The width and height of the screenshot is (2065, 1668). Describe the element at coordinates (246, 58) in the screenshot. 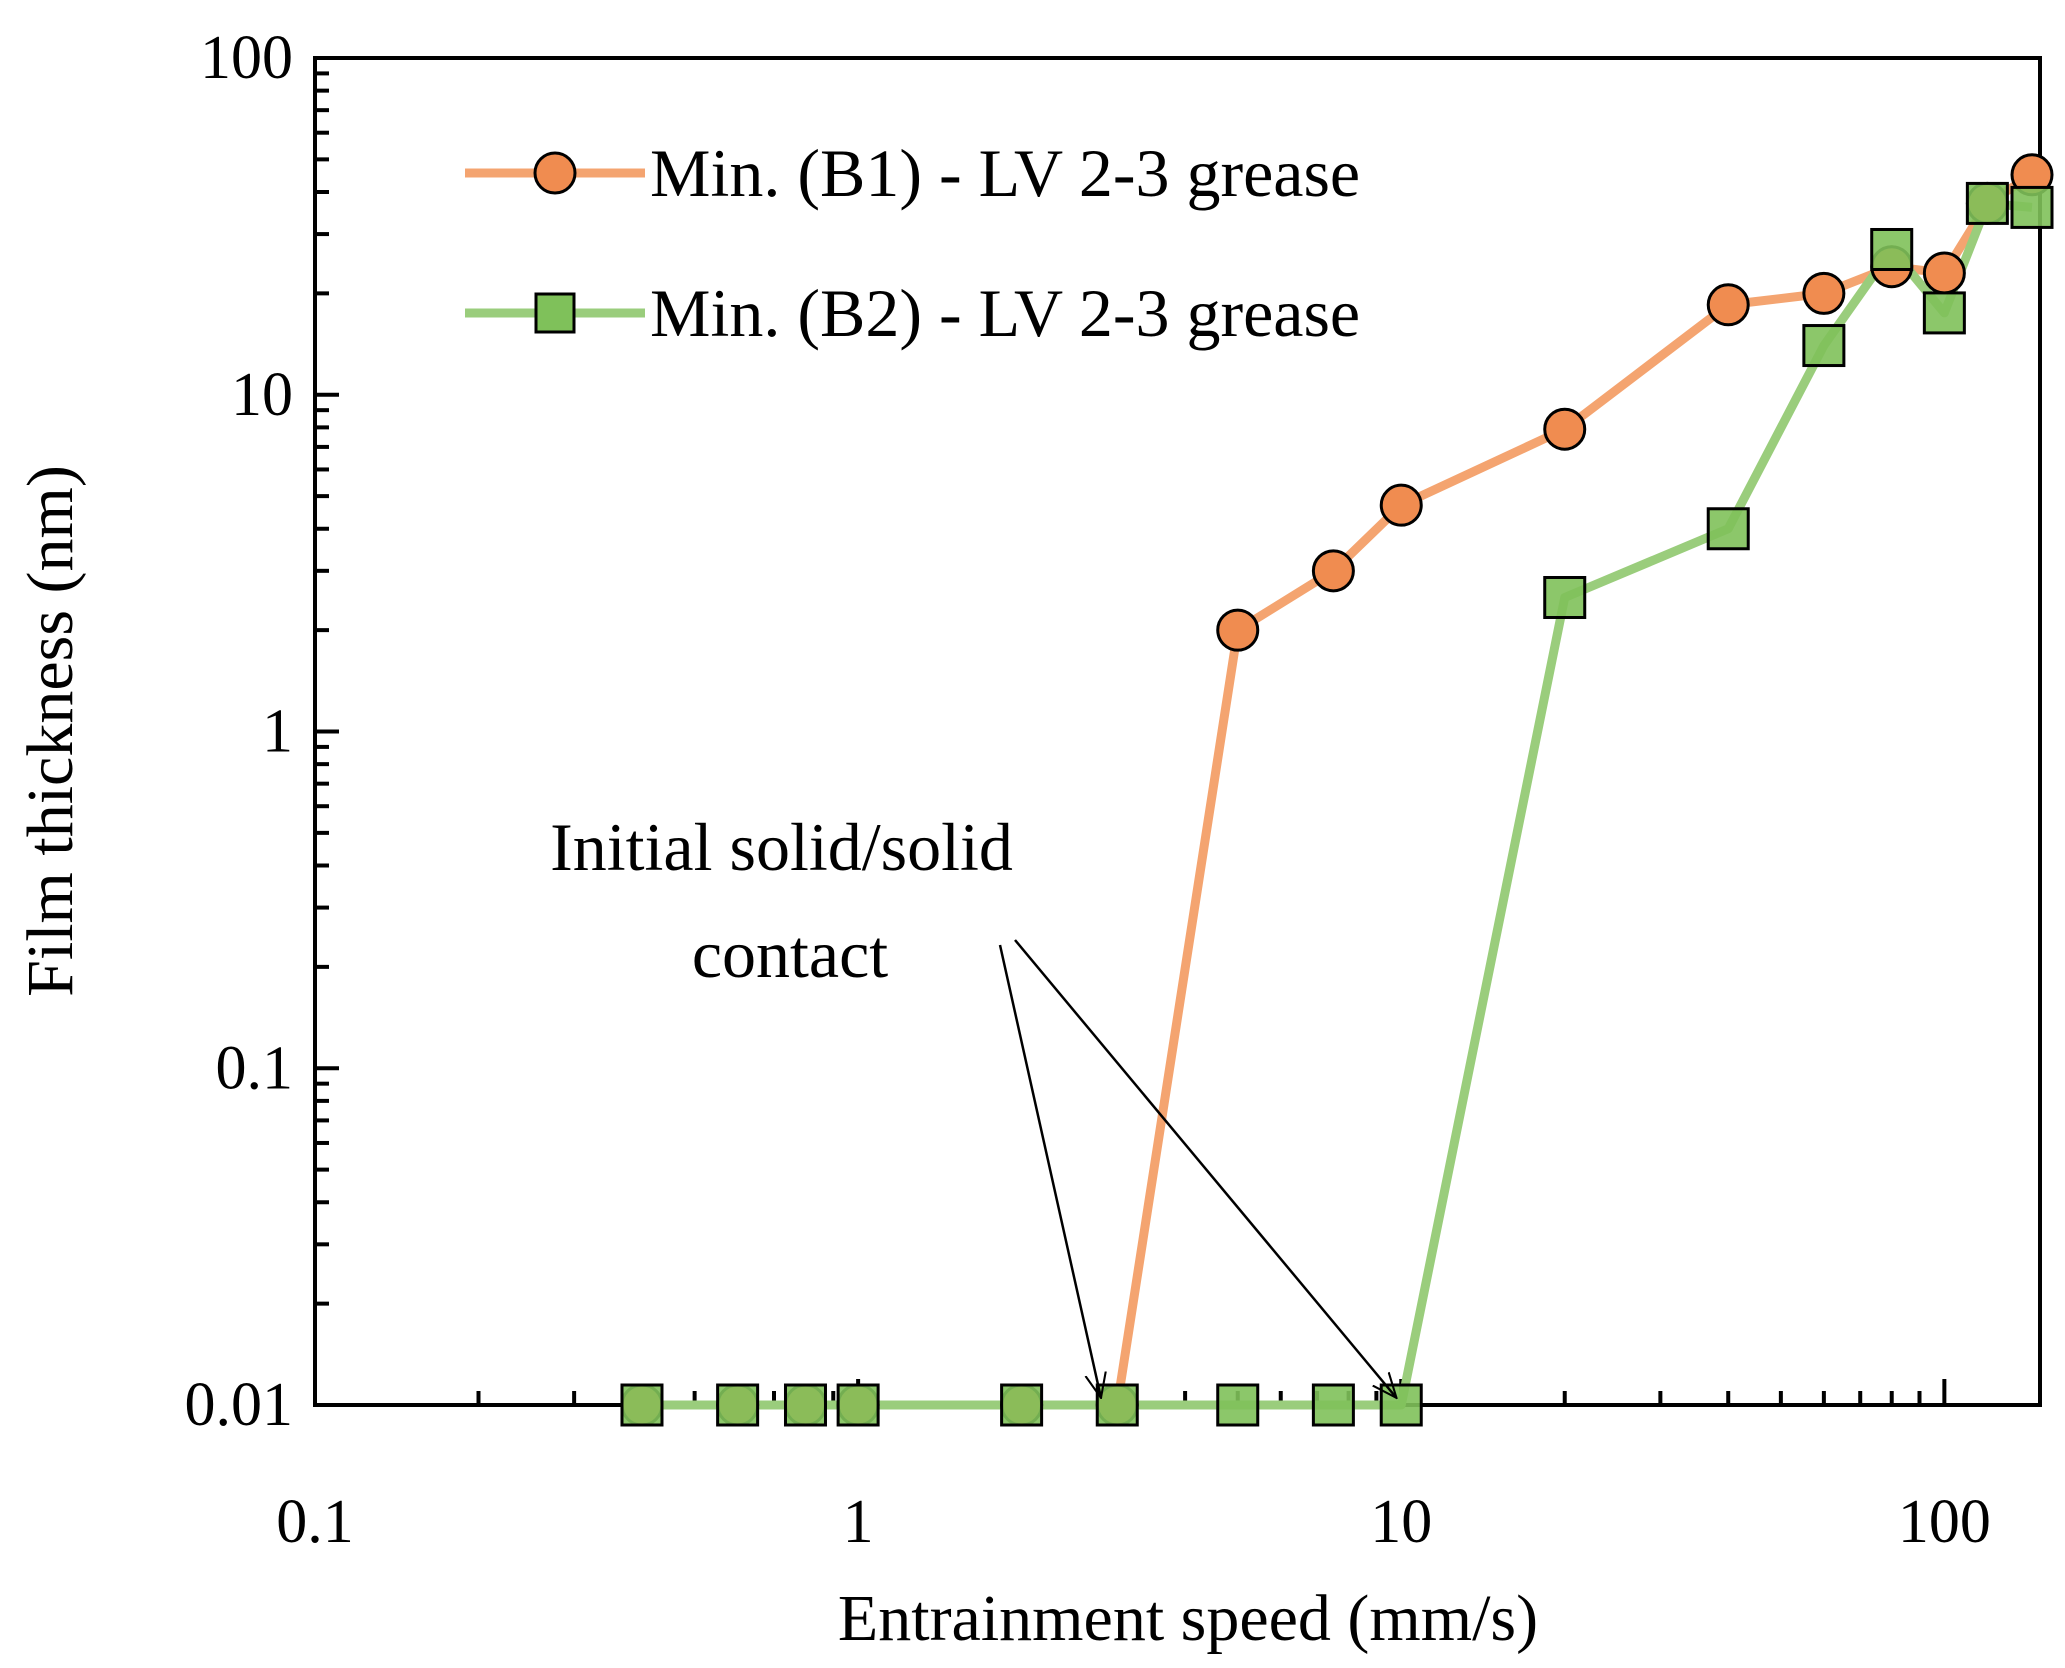

I see `y-tick-label: 100` at that location.